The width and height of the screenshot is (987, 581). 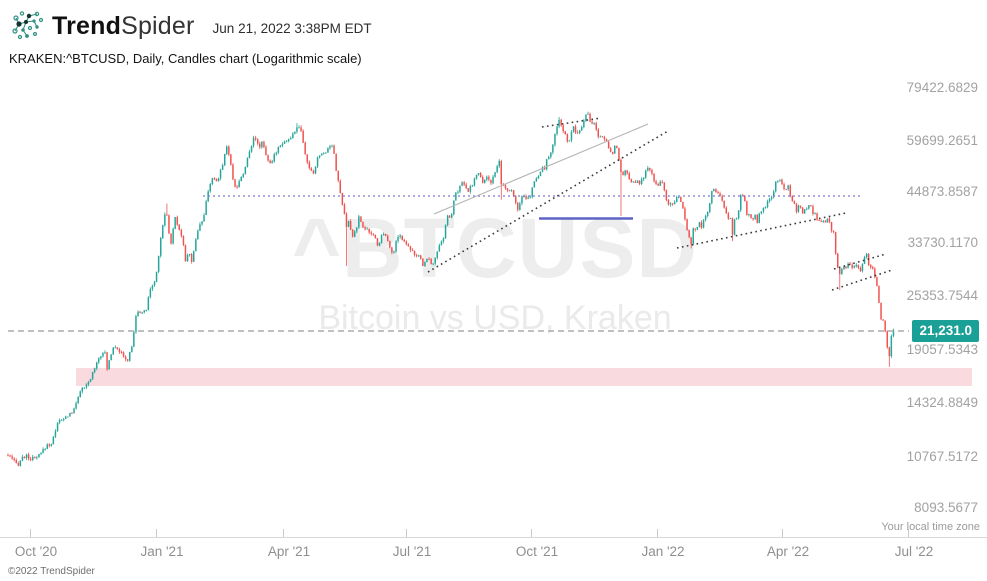 I want to click on y-axis-label: 44873.8587, so click(x=942, y=191).